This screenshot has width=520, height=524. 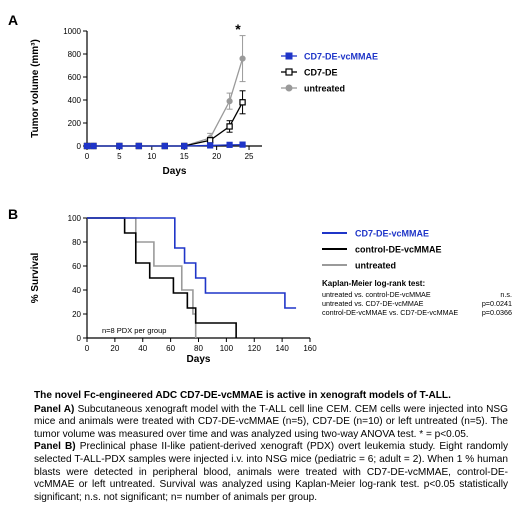 I want to click on x-tick-label: 80, so click(x=198, y=348).